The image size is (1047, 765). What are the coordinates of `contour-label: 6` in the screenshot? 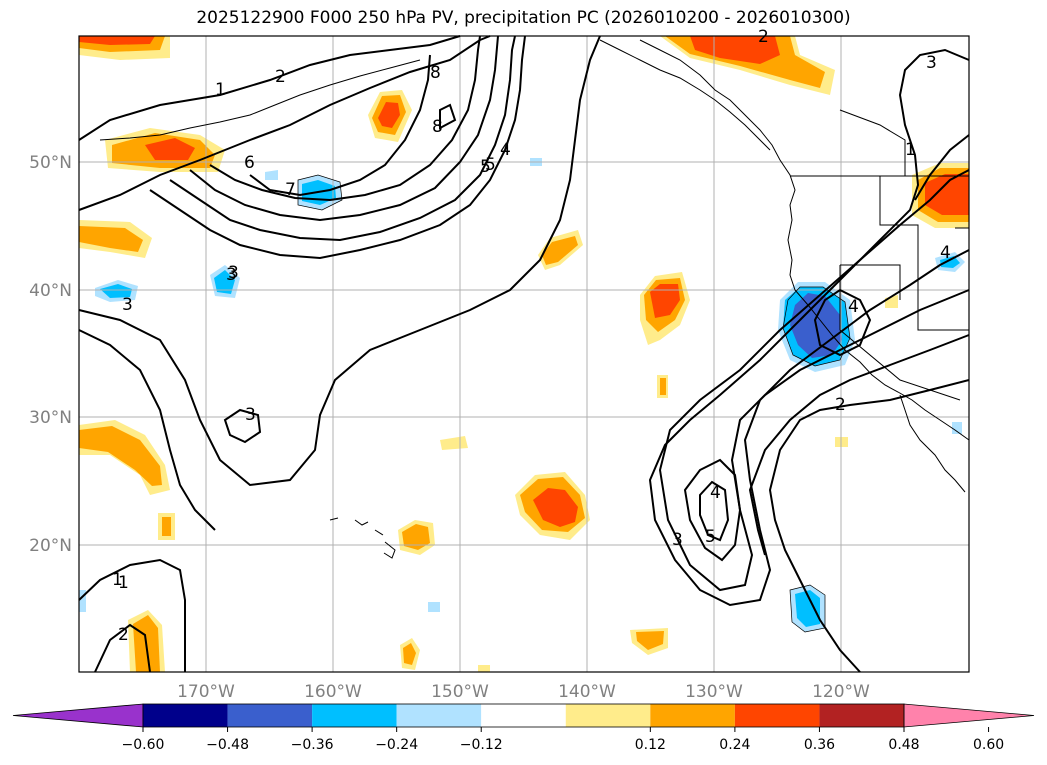 It's located at (249, 163).